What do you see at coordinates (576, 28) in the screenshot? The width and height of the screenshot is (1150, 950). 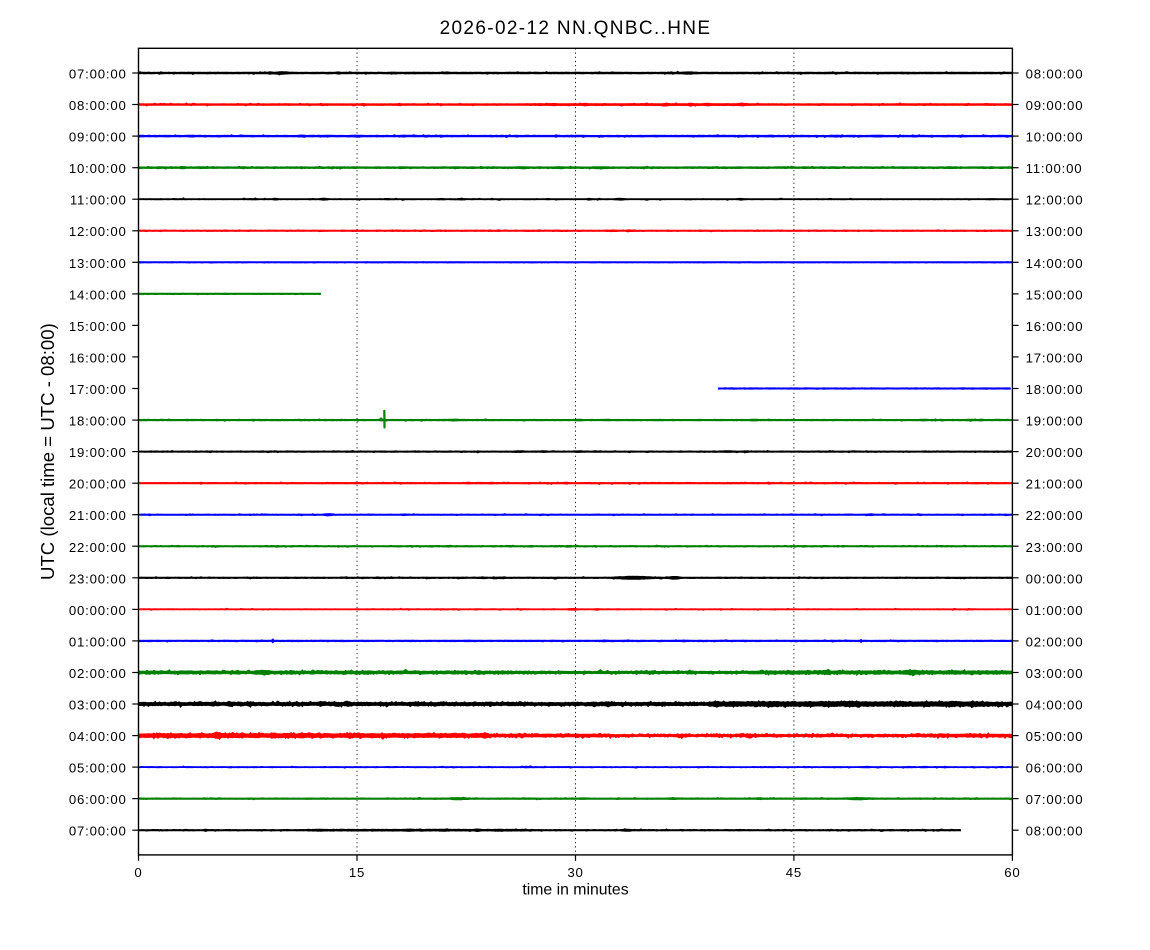 I see `svg-text: 2026-02-12 NN.QNBC..HNE` at bounding box center [576, 28].